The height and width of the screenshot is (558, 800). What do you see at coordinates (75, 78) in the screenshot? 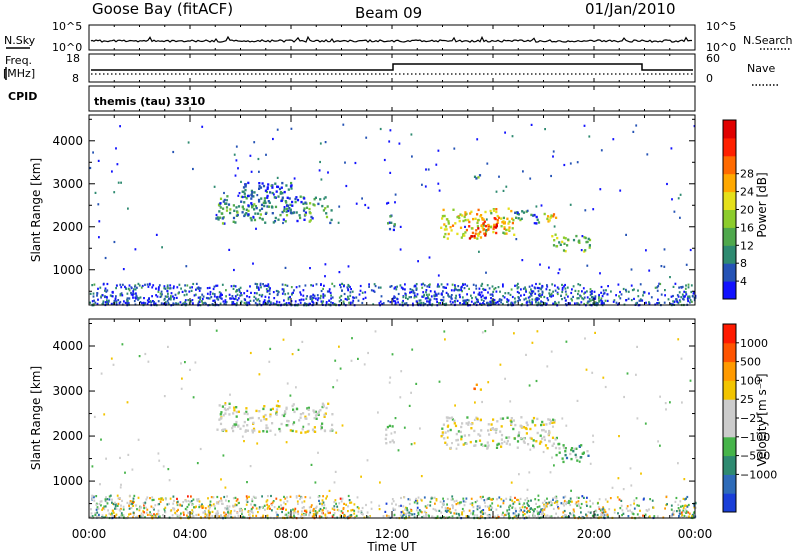
I see `freq-tick-bottom: 8` at bounding box center [75, 78].